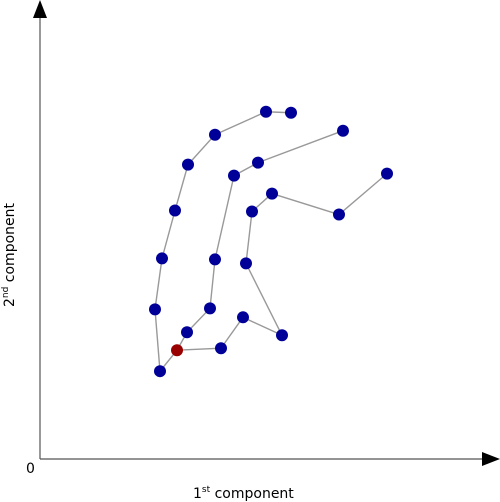  I want to click on x-axis-label: 1st component, so click(243, 493).